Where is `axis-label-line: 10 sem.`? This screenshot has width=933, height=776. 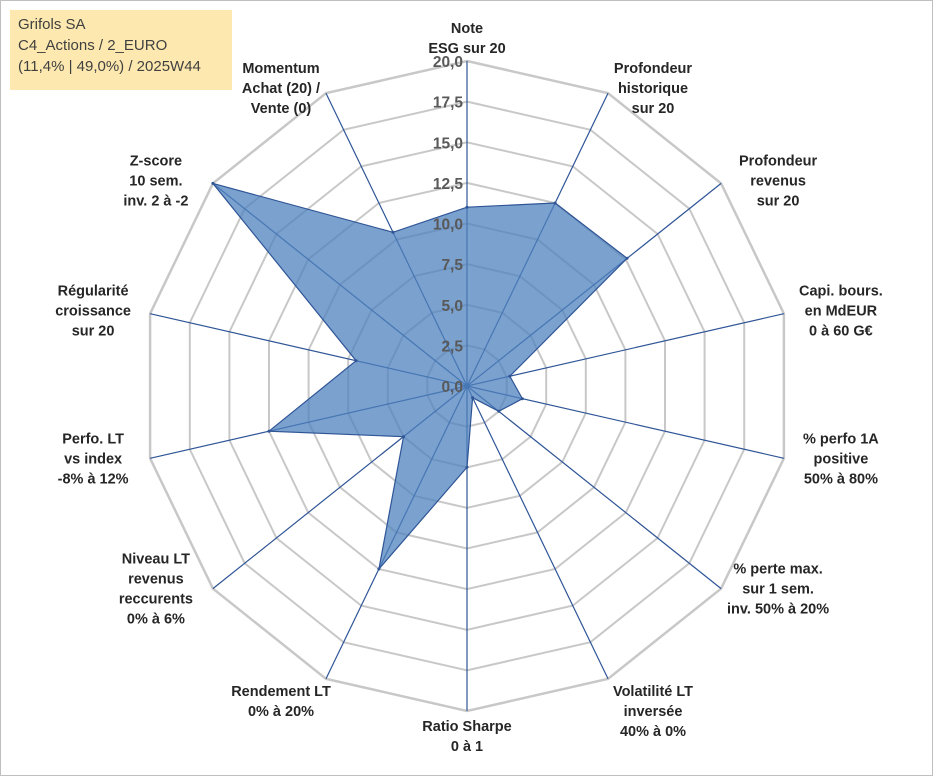 axis-label-line: 10 sem. is located at coordinates (155, 181).